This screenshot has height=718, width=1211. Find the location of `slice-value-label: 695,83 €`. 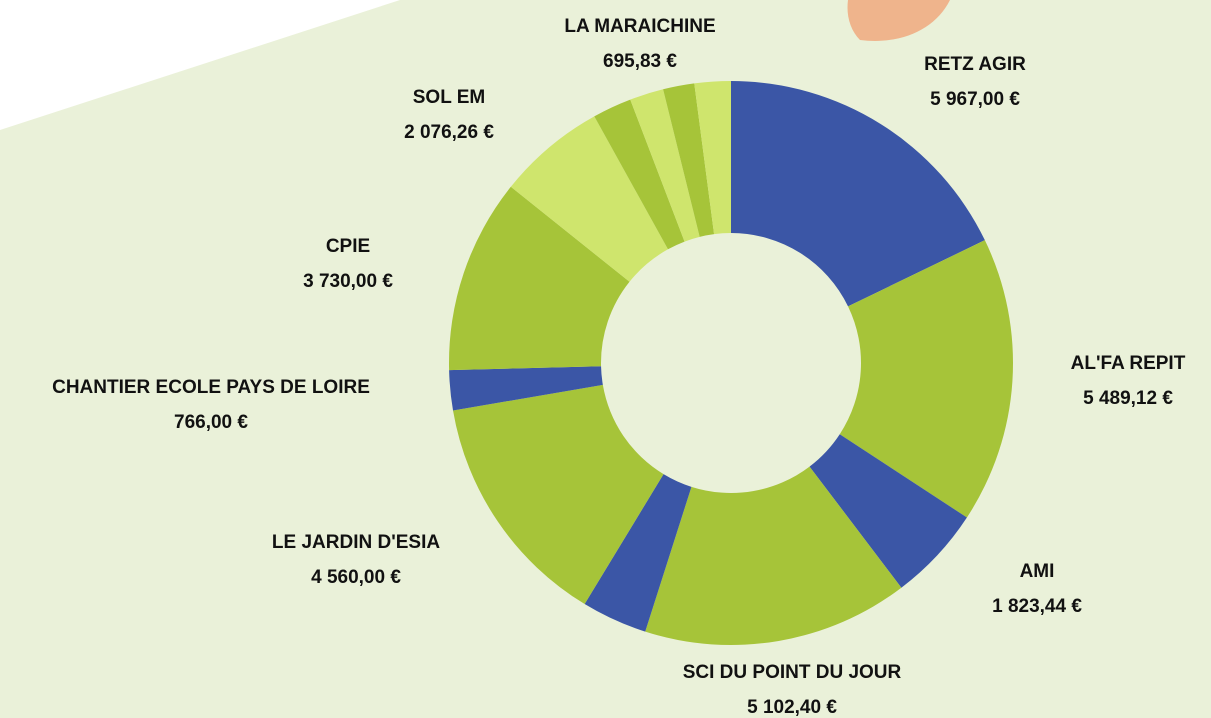

slice-value-label: 695,83 € is located at coordinates (640, 61).